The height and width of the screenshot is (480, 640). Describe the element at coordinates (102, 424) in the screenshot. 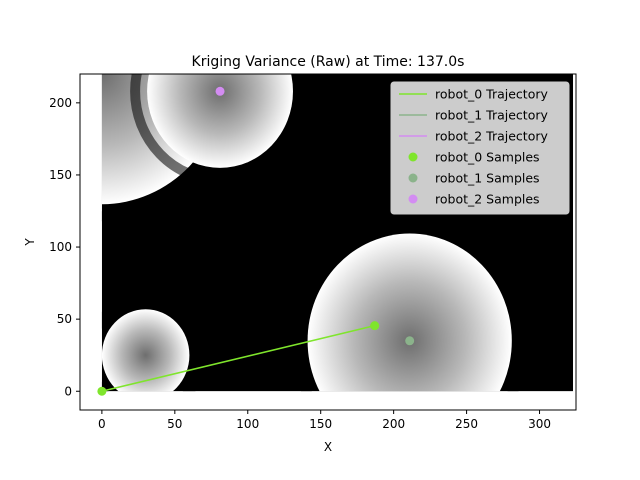

I see `x-tick-label: 0` at that location.